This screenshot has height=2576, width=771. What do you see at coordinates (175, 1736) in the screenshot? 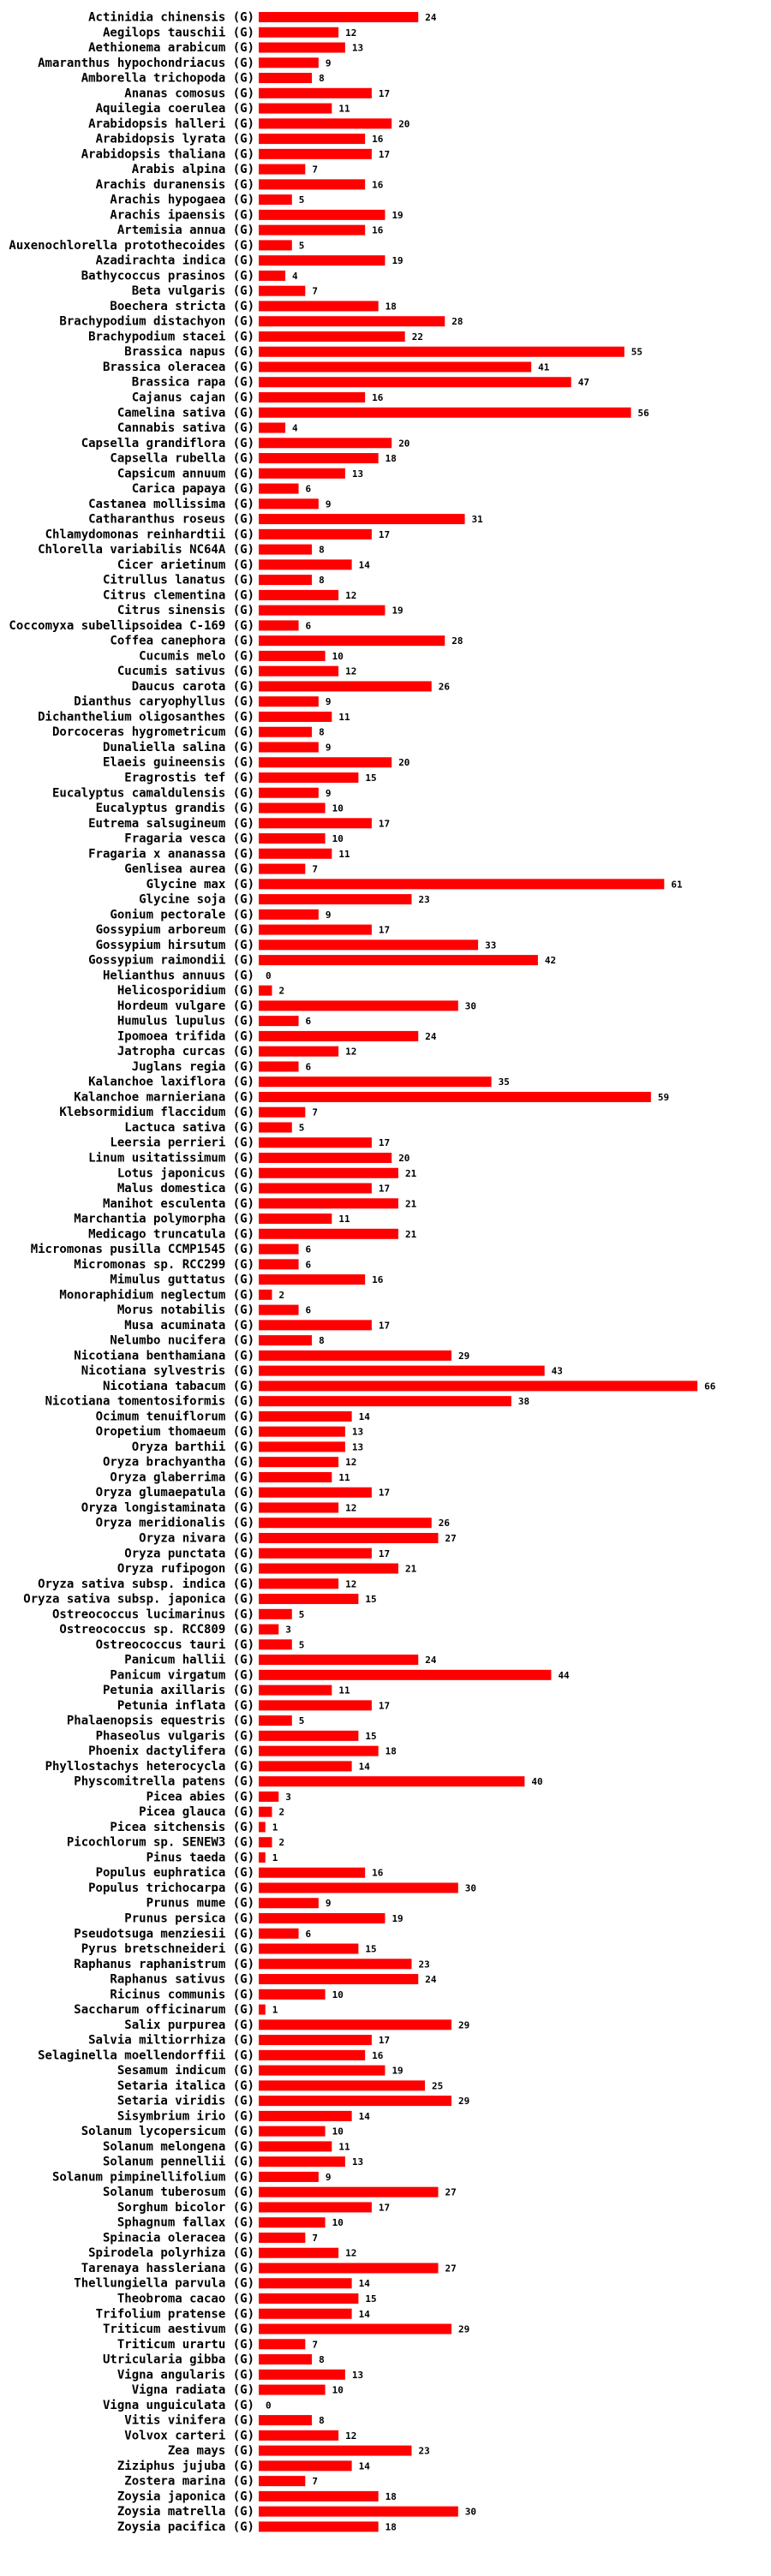
I see `category-label: Phaseolus vulgaris (G)` at bounding box center [175, 1736].